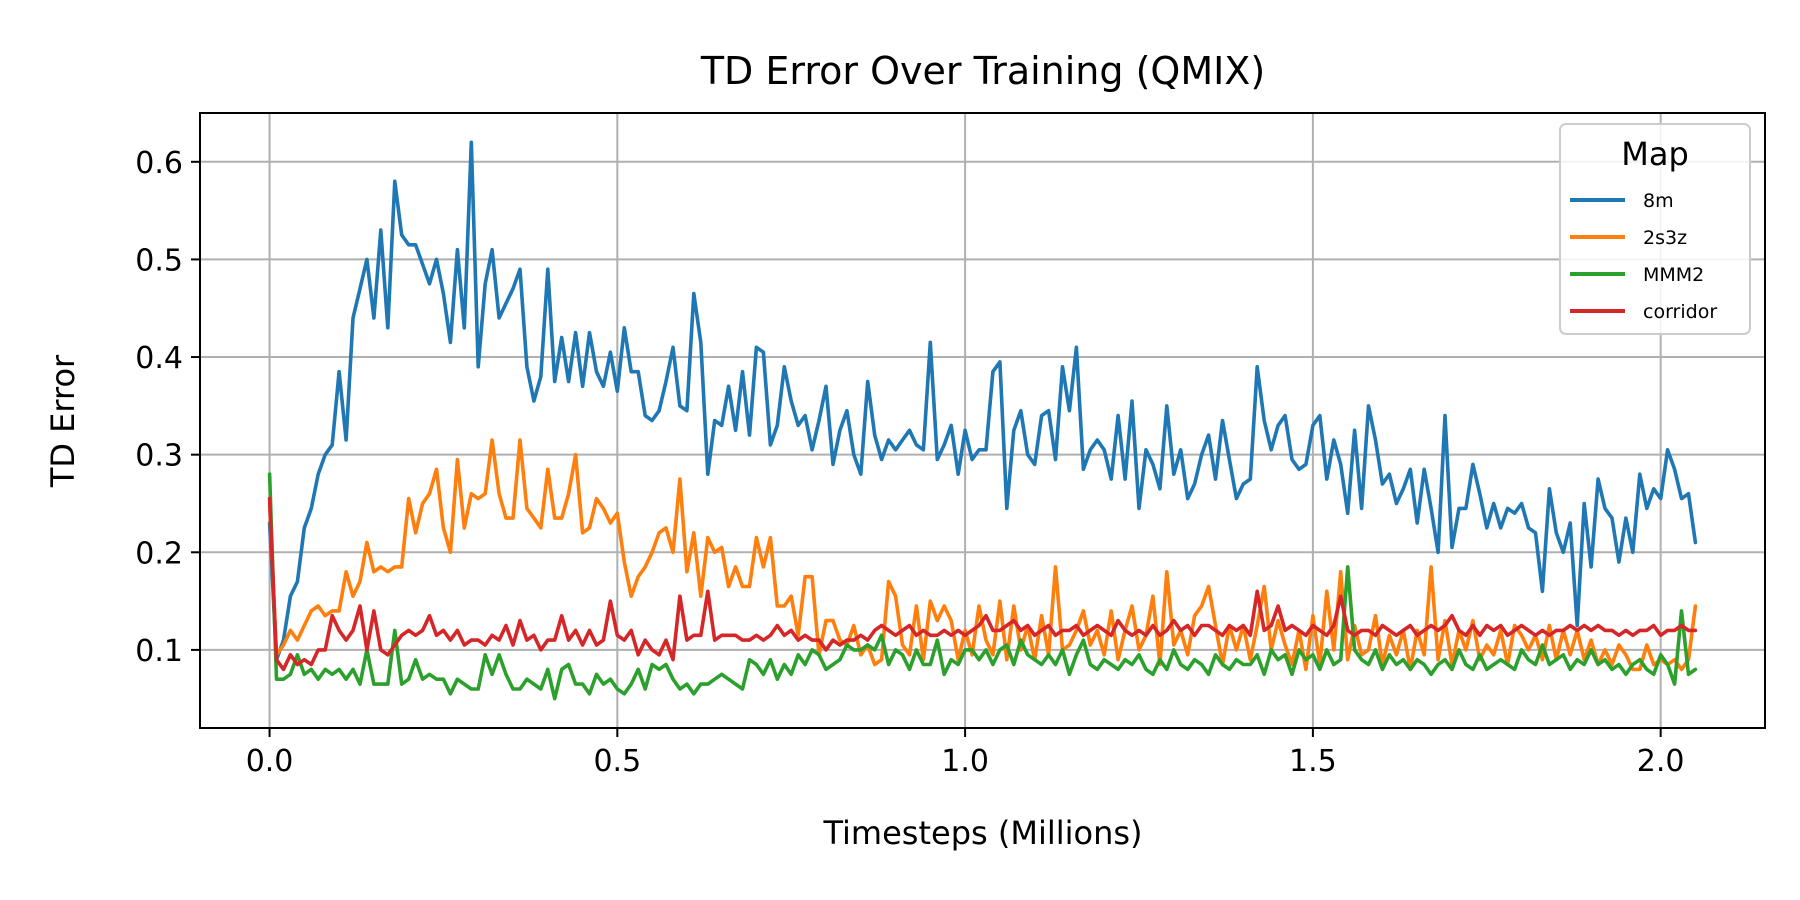 This screenshot has height=900, width=1800. Describe the element at coordinates (63, 421) in the screenshot. I see `y-axis-title: TD Error` at that location.